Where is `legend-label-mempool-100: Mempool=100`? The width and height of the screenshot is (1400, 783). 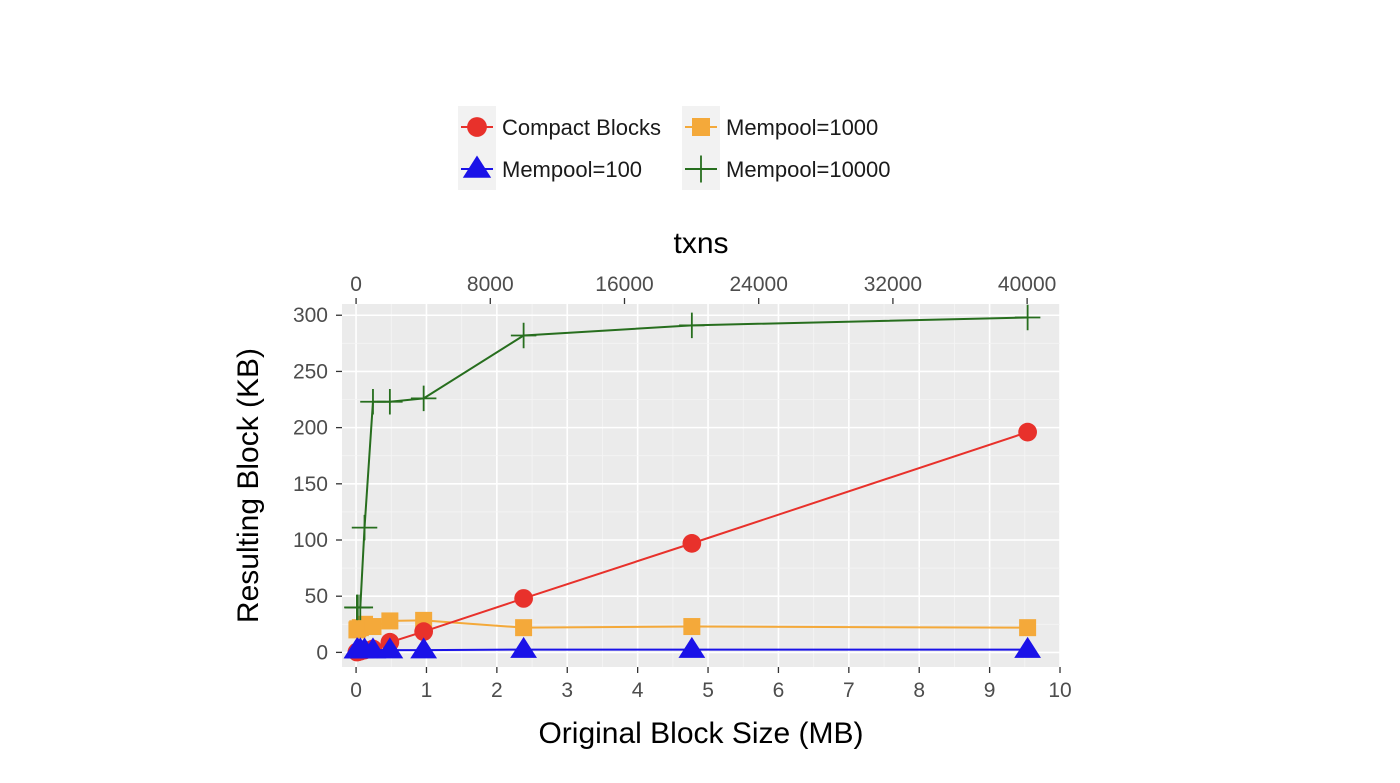
legend-label-mempool-100: Mempool=100 is located at coordinates (572, 169).